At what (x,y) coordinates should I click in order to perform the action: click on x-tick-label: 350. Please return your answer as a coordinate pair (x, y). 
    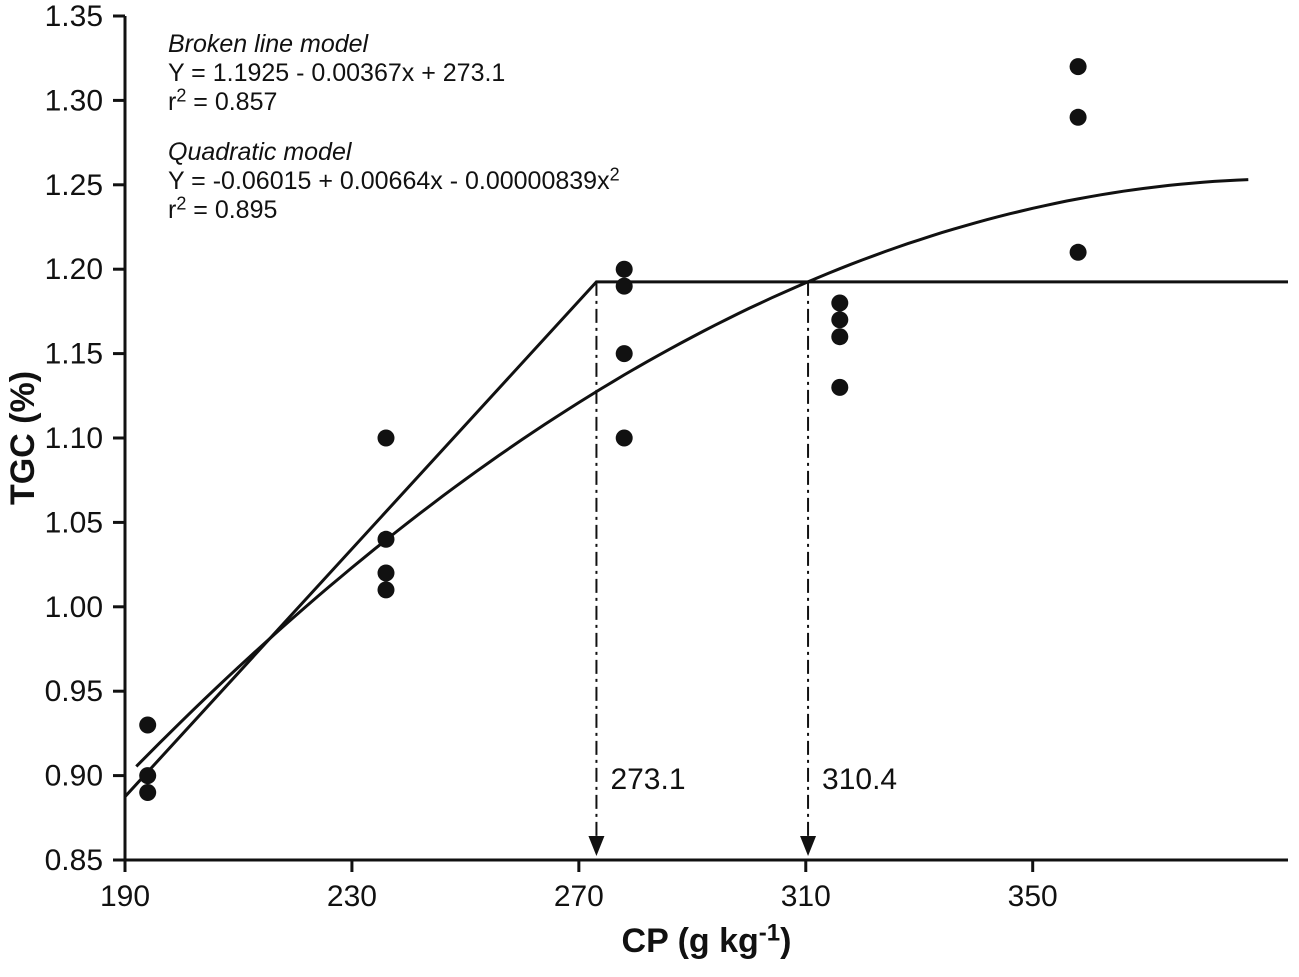
    Looking at the image, I should click on (1033, 896).